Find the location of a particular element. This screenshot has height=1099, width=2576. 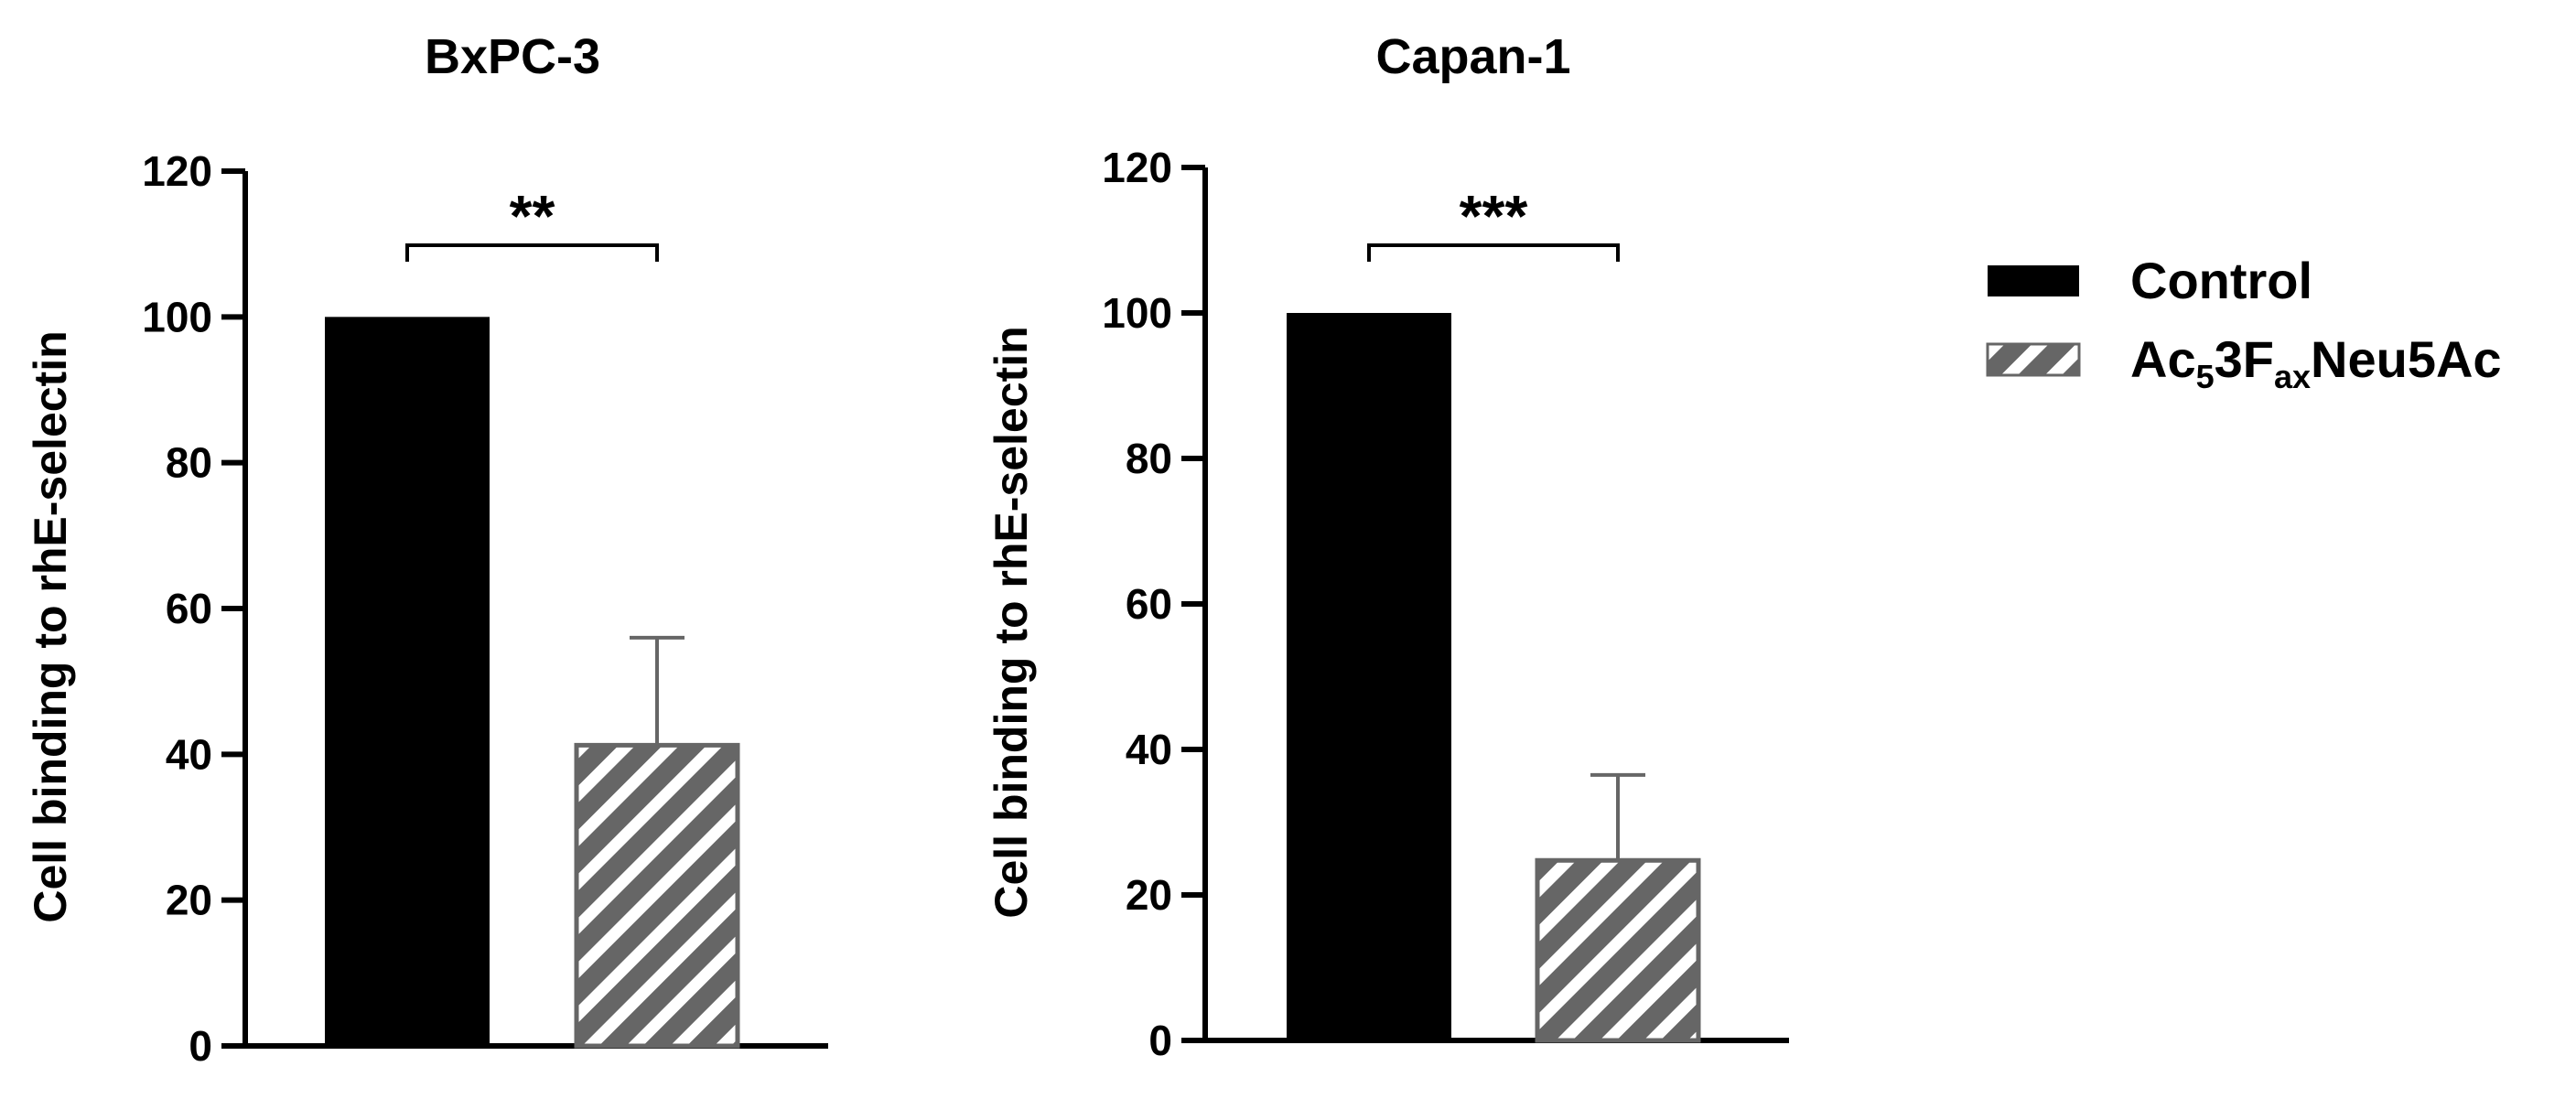

legend-label-treated-sub-2: ax is located at coordinates (2292, 376).